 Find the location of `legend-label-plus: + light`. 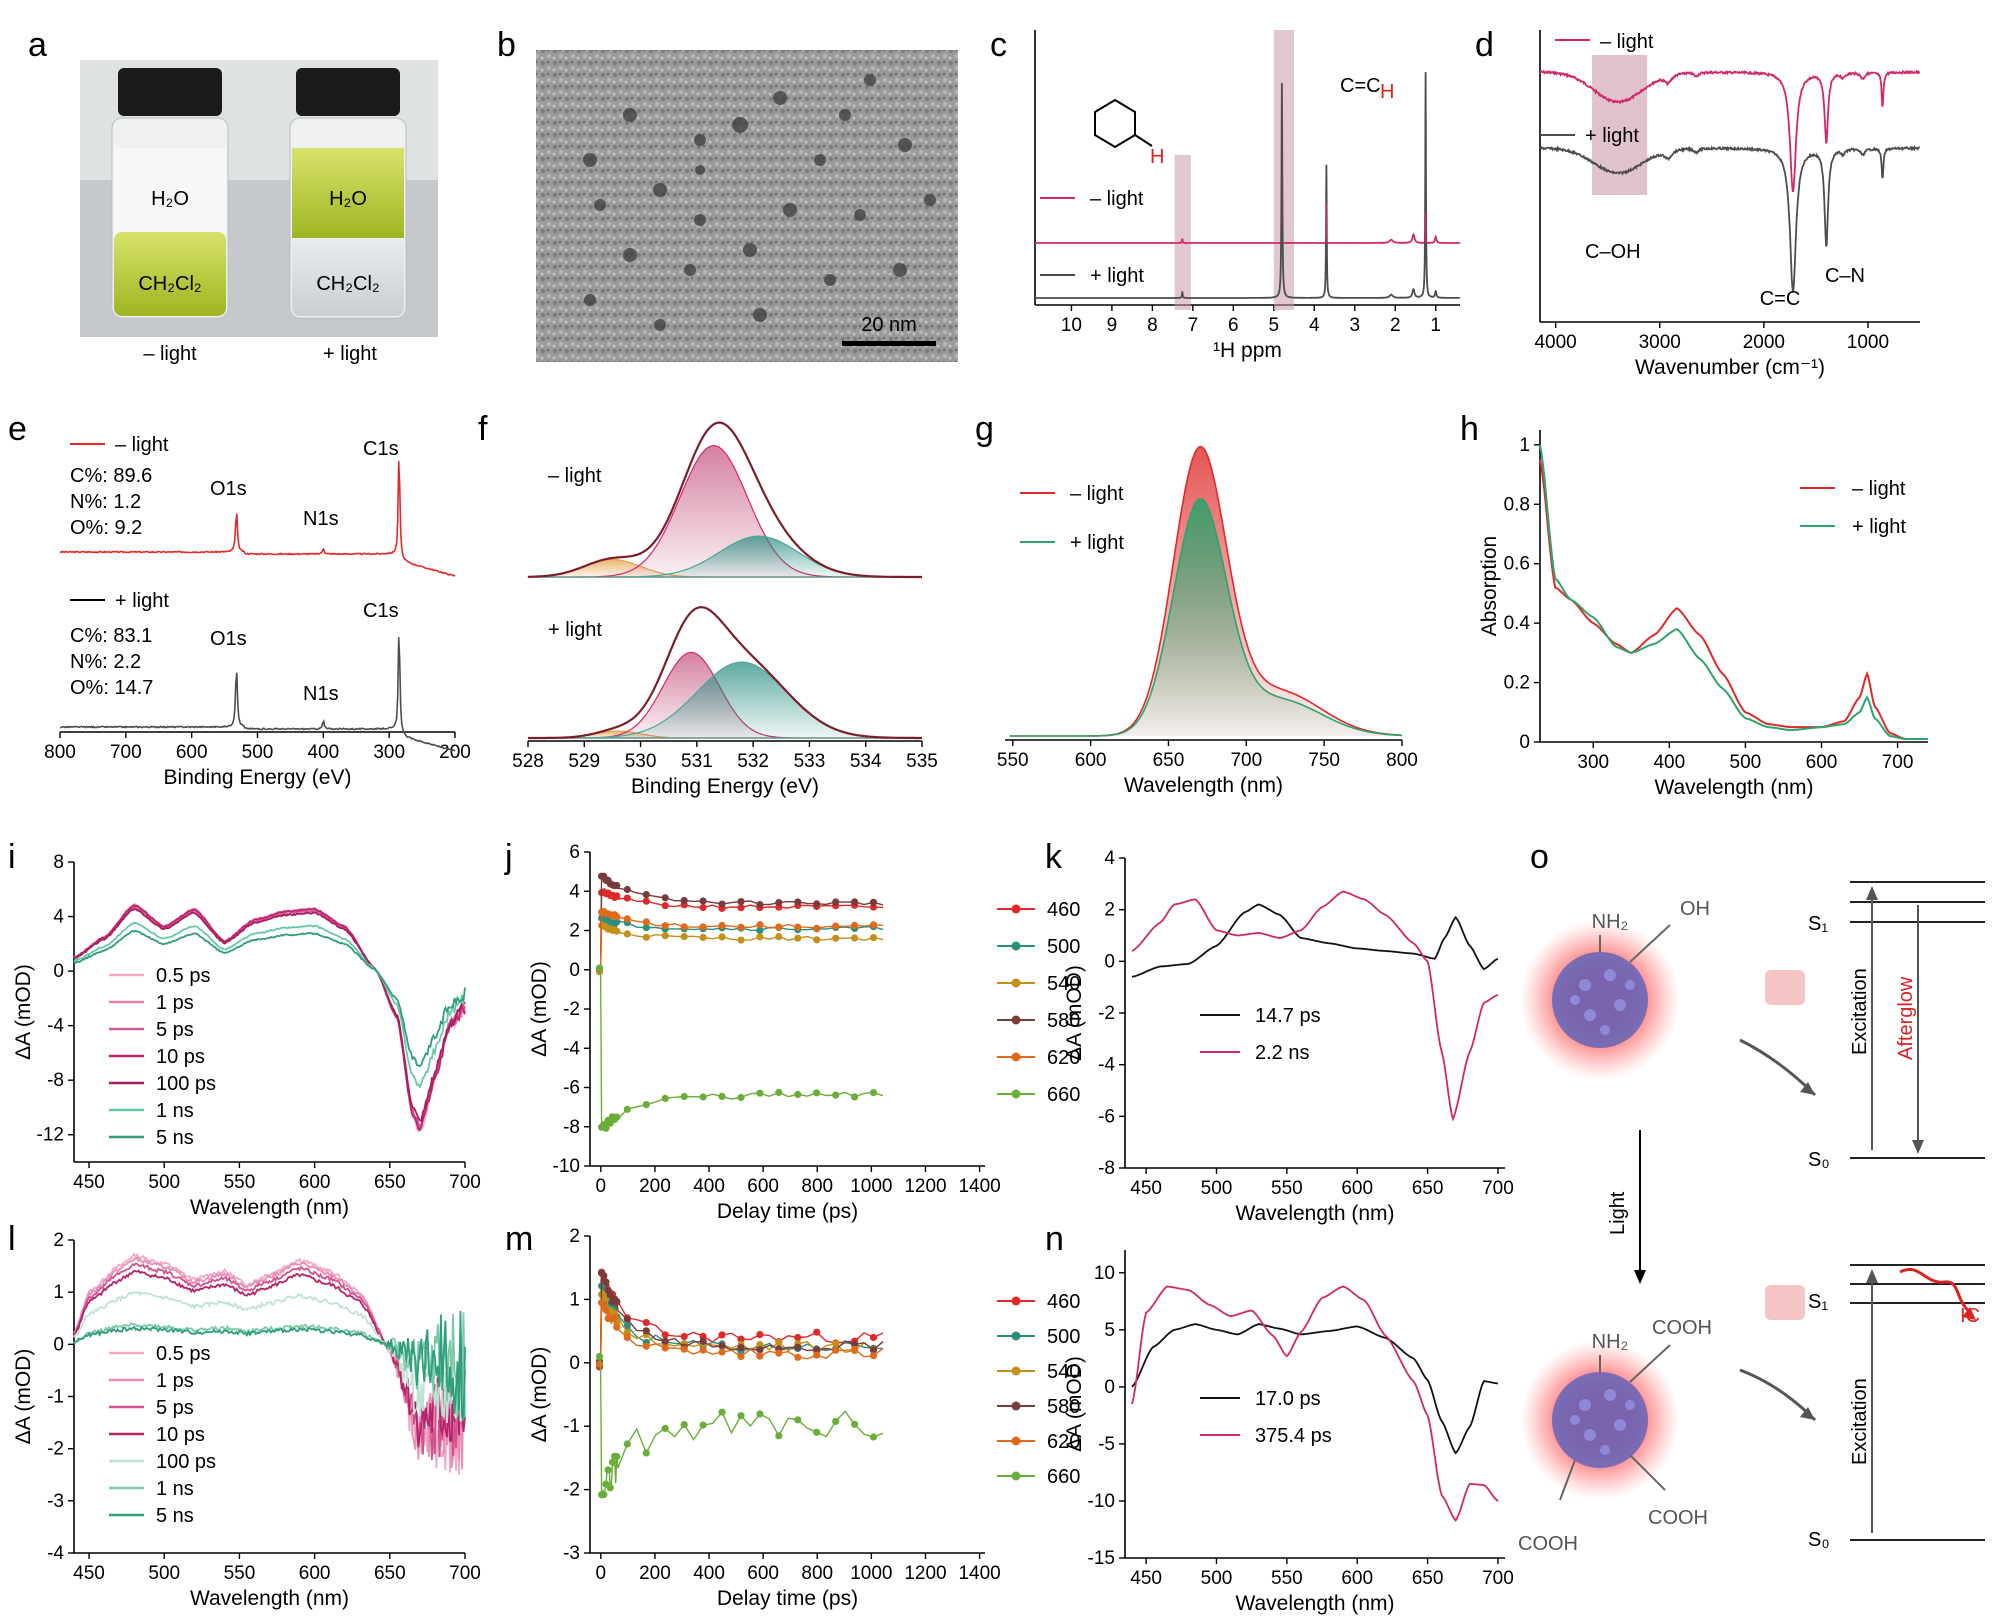

legend-label-plus: + light is located at coordinates (142, 601).